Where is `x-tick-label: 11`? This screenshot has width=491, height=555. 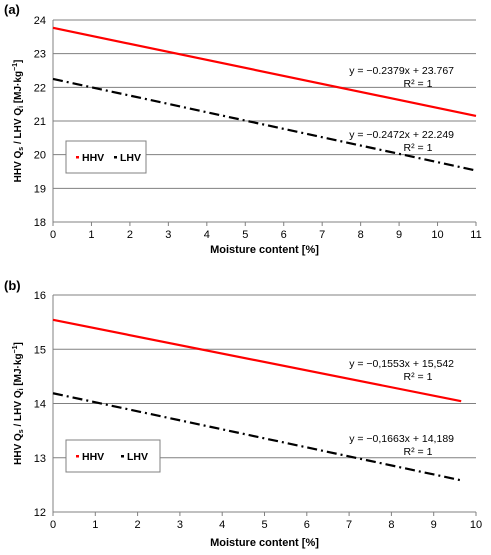
x-tick-label: 11 is located at coordinates (475, 235).